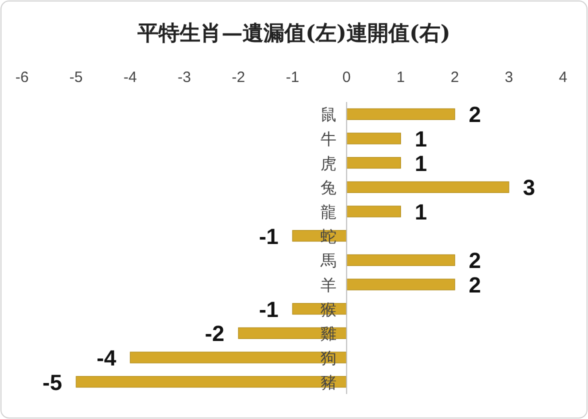 This screenshot has width=588, height=419. Describe the element at coordinates (328, 358) in the screenshot. I see `y-tick-label: 狗` at that location.